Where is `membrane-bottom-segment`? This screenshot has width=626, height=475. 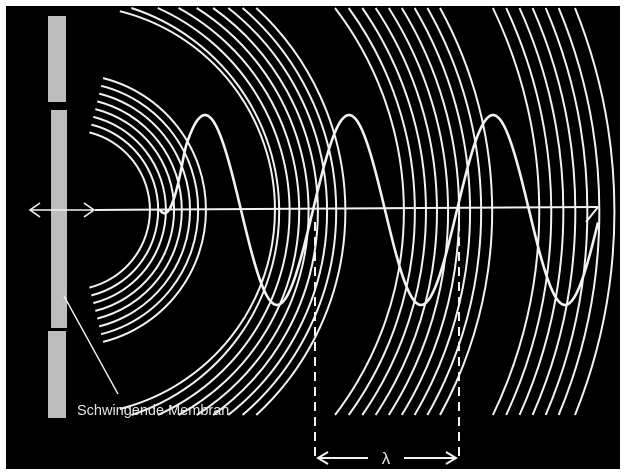
membrane-bottom-segment is located at coordinates (57, 374).